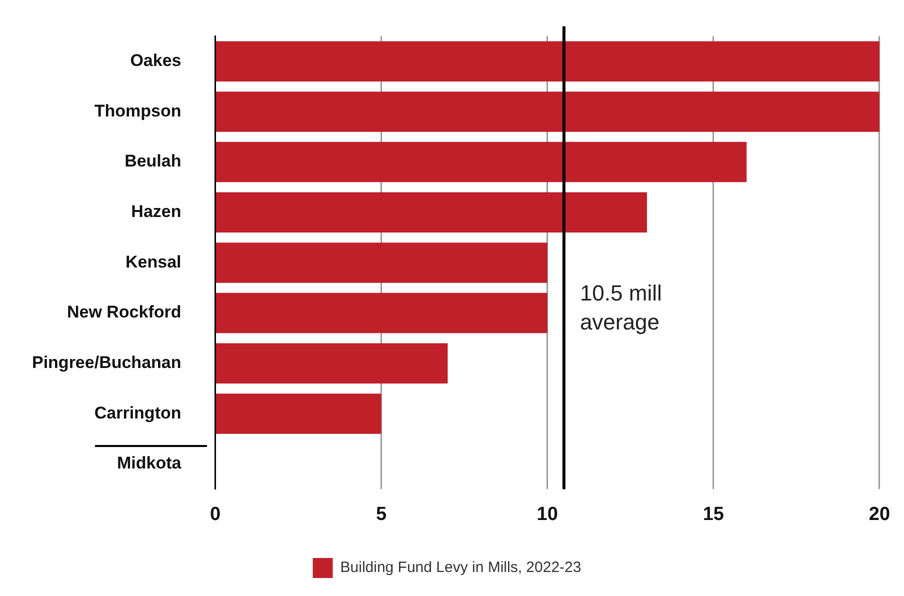 The height and width of the screenshot is (596, 904). What do you see at coordinates (879, 514) in the screenshot?
I see `x-tick-label: 20` at bounding box center [879, 514].